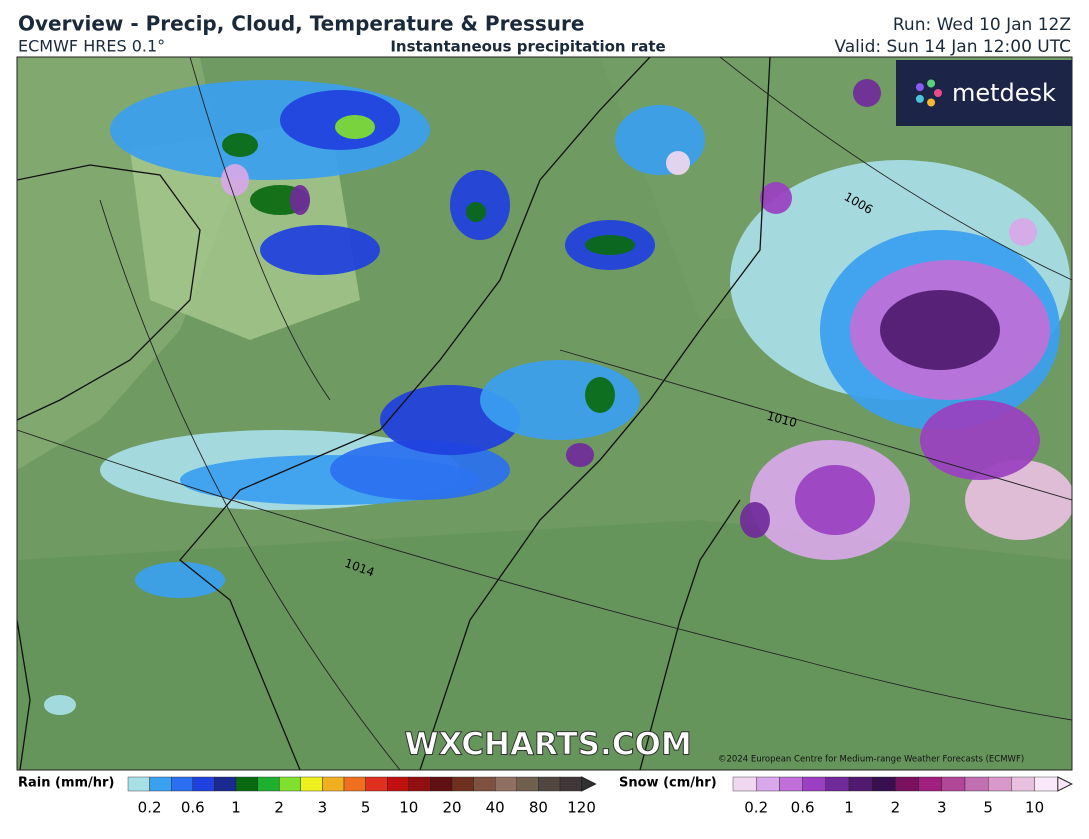 This screenshot has height=839, width=1089. Describe the element at coordinates (547, 745) in the screenshot. I see `watermark: WXCHARTS.COM` at that location.